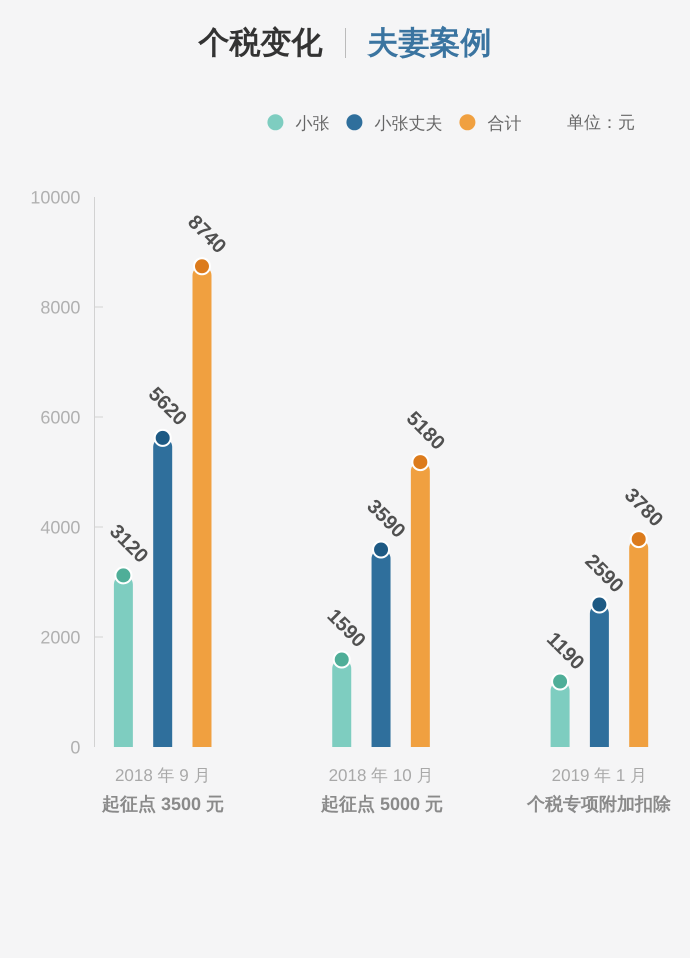  What do you see at coordinates (382, 804) in the screenshot?
I see `text: 起征点 5000 元` at bounding box center [382, 804].